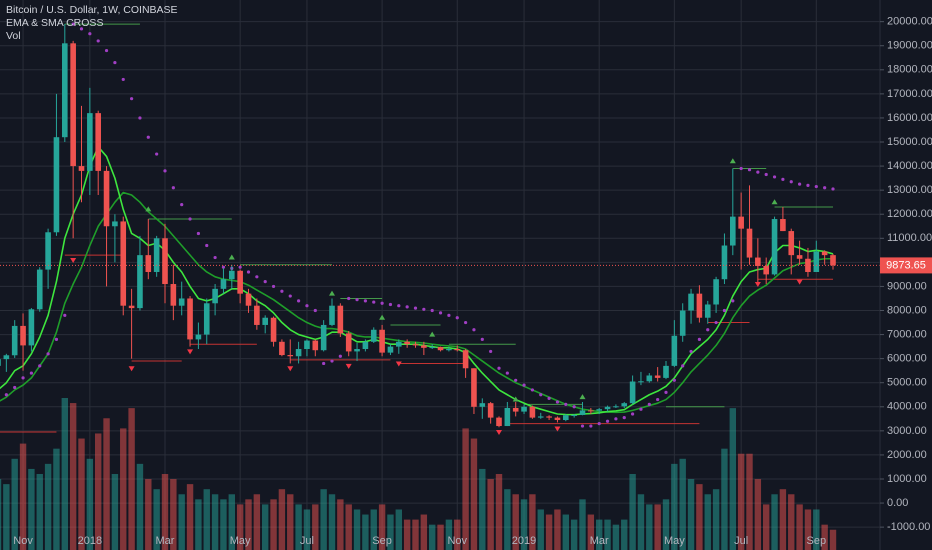 This screenshot has height=550, width=932. I want to click on y-tick-label: 1000.00, so click(907, 479).